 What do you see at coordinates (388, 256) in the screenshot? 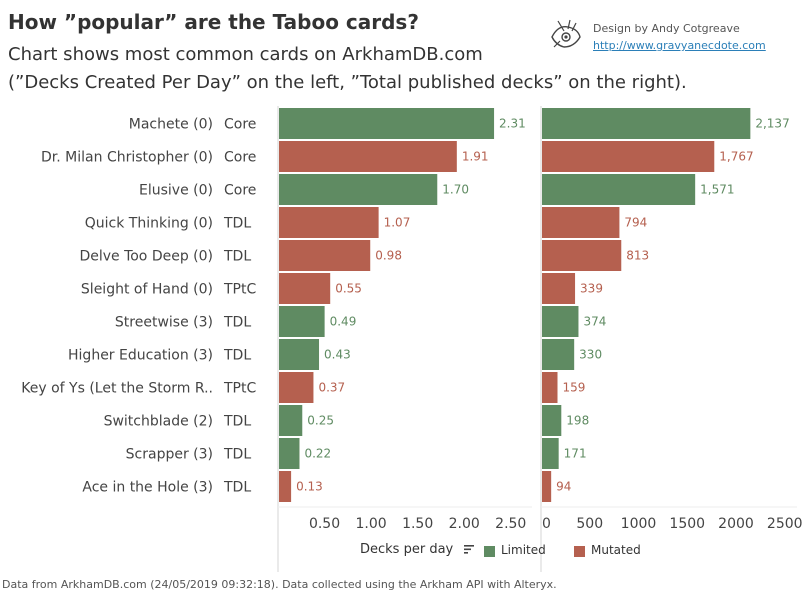
I see `decks-per-day-value-label: 0.98` at bounding box center [388, 256].